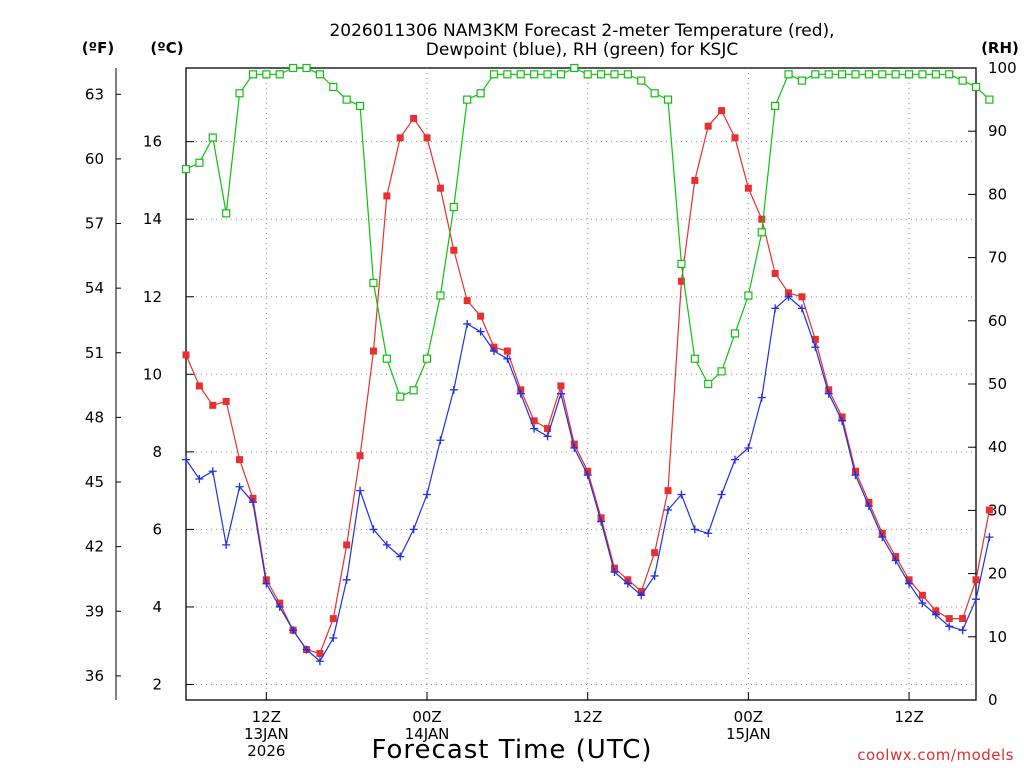 This screenshot has height=768, width=1024. Describe the element at coordinates (168, 413) in the screenshot. I see `celsius-axis: 2 4 6 8 10 12 14 16` at that location.